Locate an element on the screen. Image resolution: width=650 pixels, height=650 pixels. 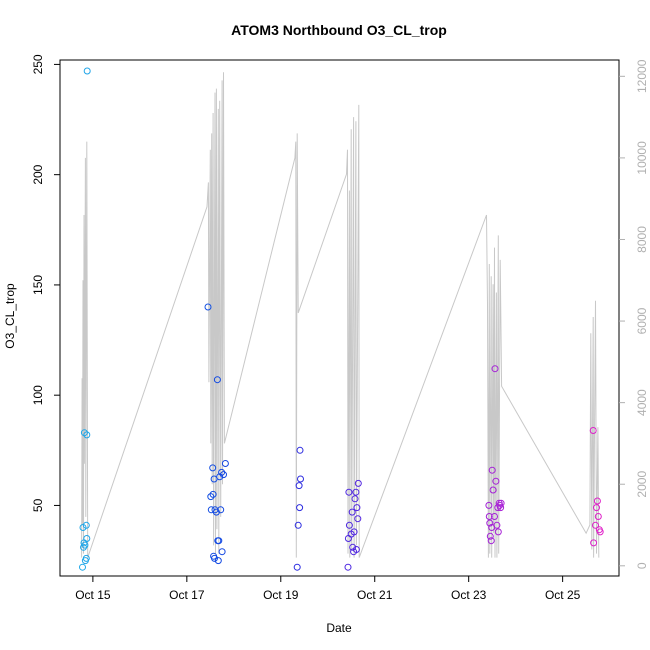
x-tick-label: Oct 17 is located at coordinates (187, 595).